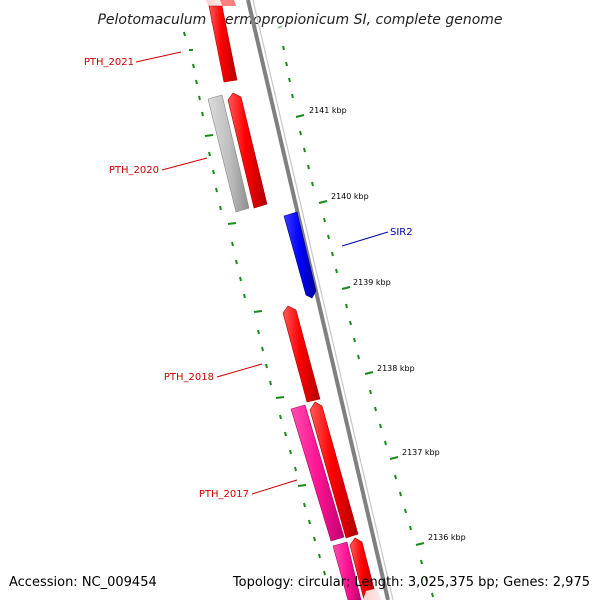 This screenshot has height=600, width=600. Describe the element at coordinates (301, 354) in the screenshot. I see `gene-pth2018` at that location.